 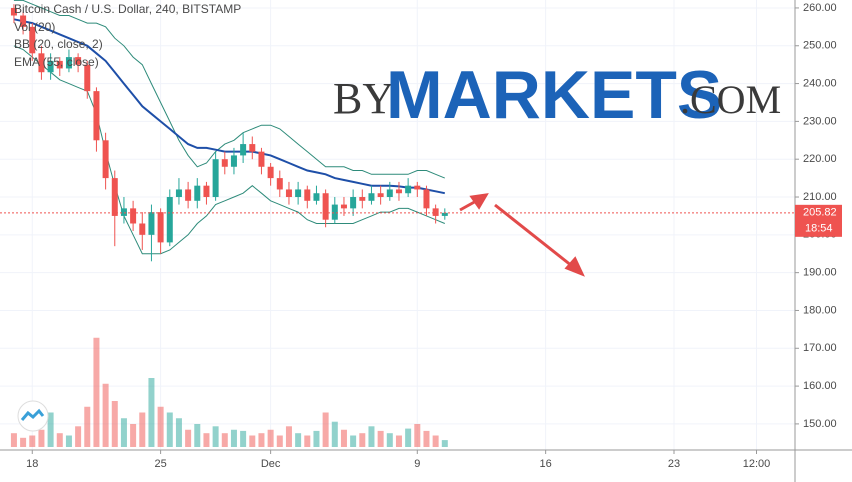 What do you see at coordinates (820, 121) in the screenshot?
I see `y-tick-label: 230.00` at bounding box center [820, 121].